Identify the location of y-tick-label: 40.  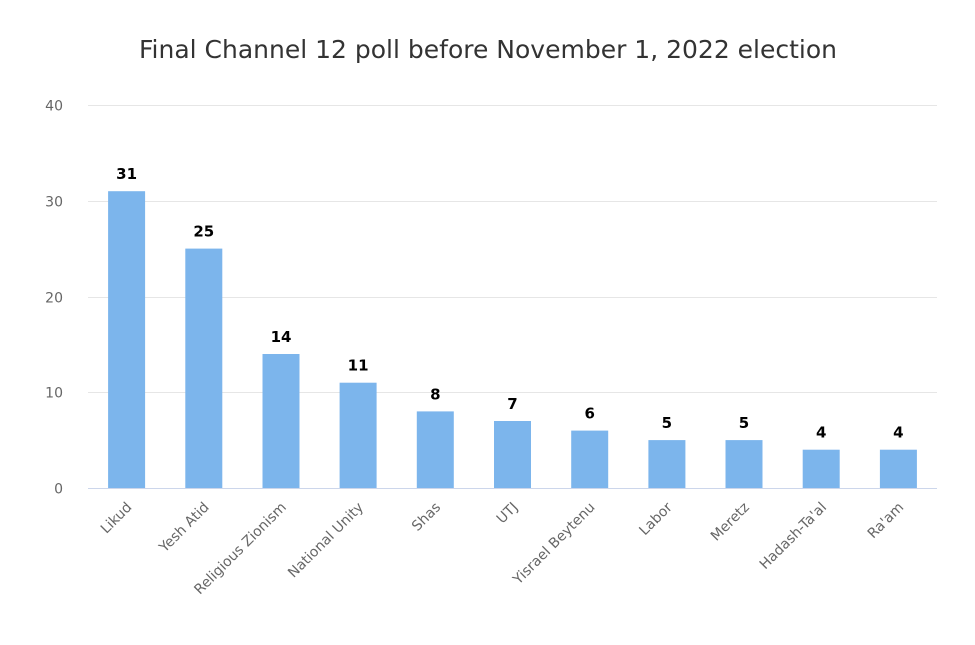
(54, 107).